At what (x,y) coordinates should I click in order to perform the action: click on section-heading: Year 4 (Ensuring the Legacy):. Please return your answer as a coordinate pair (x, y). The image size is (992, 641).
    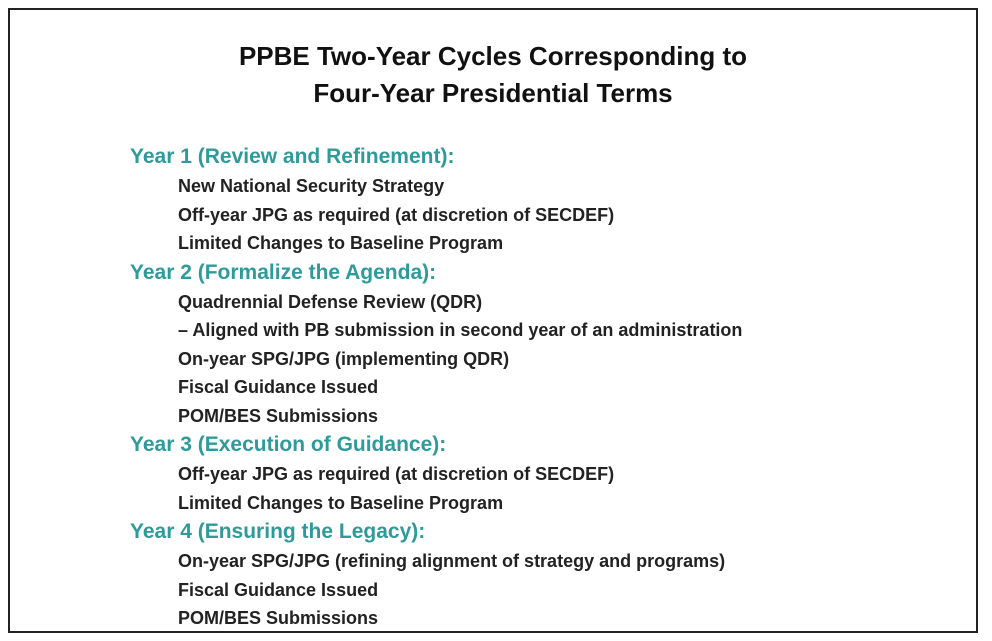
    Looking at the image, I should click on (278, 531).